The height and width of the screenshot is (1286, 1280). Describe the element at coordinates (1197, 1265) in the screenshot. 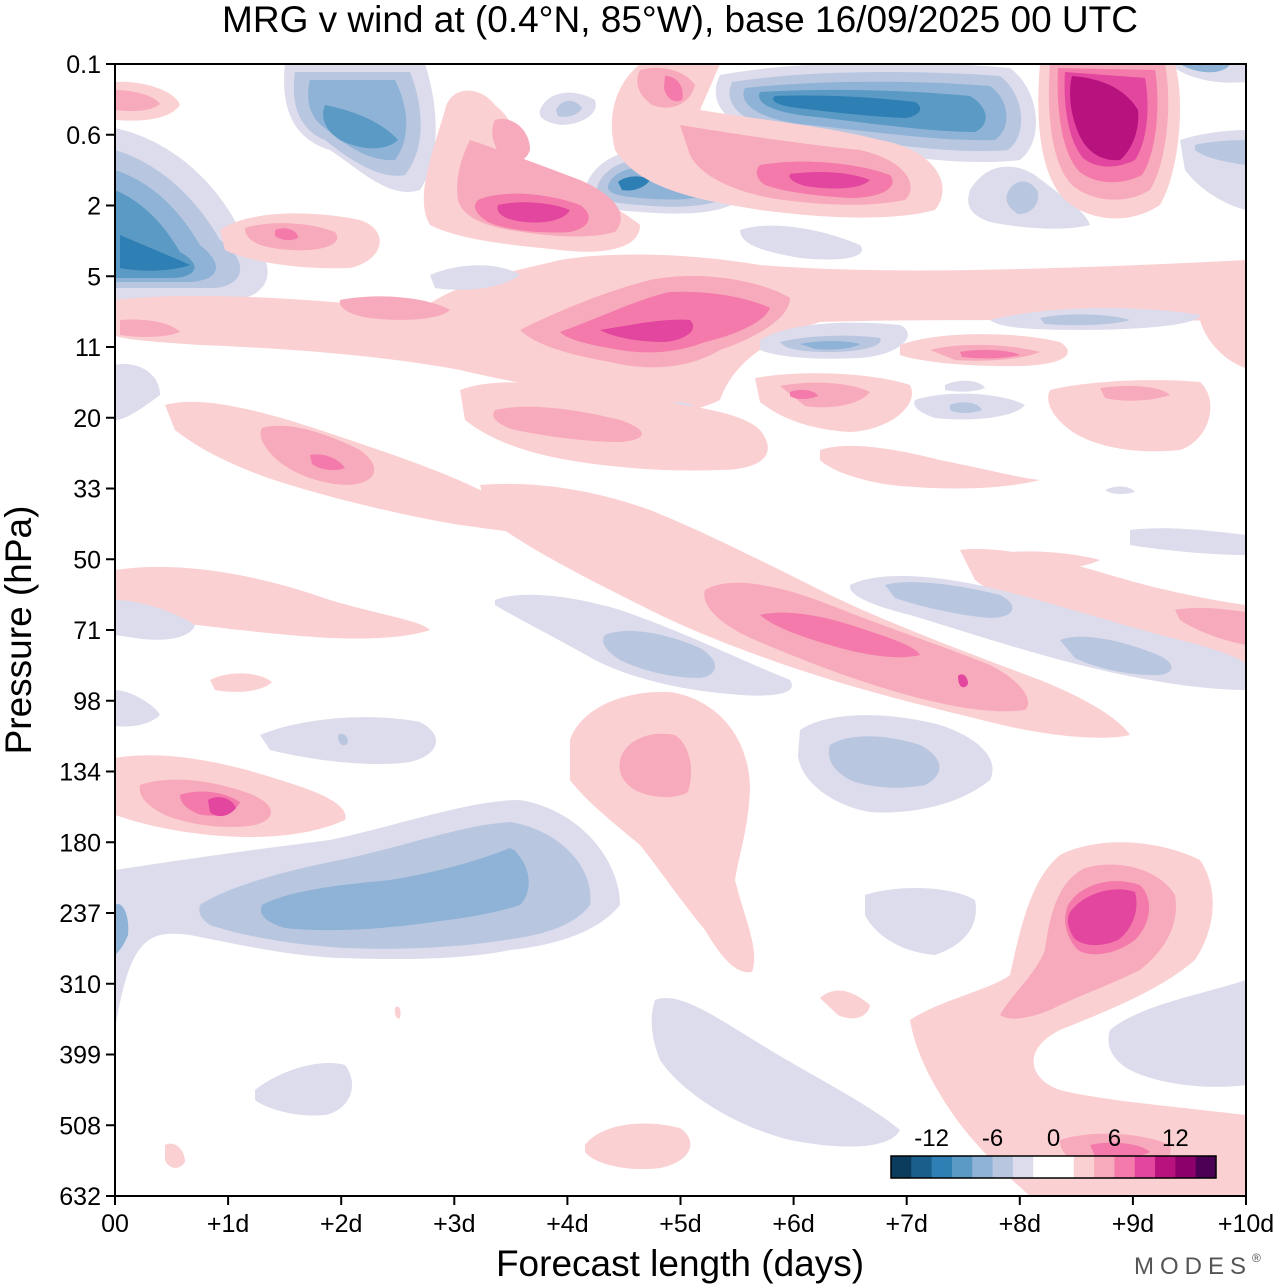

I see `modes-logo: MODES®` at that location.